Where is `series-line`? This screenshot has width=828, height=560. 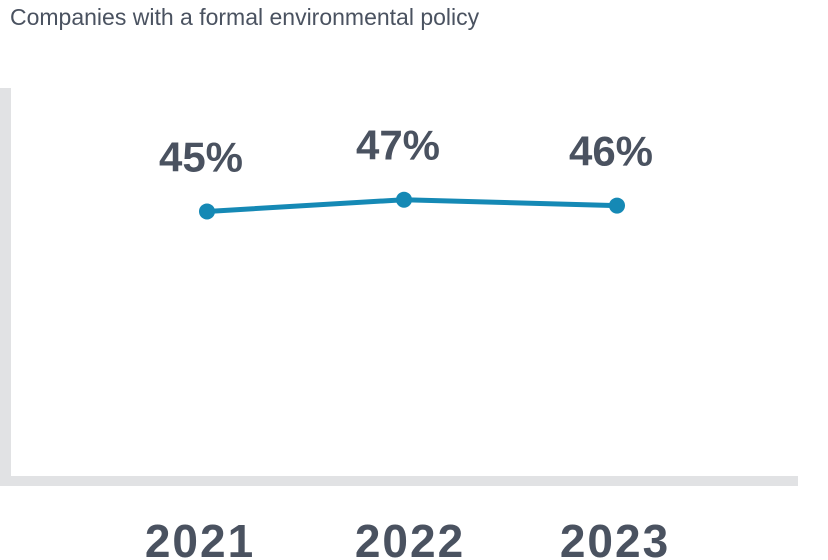 series-line is located at coordinates (412, 205).